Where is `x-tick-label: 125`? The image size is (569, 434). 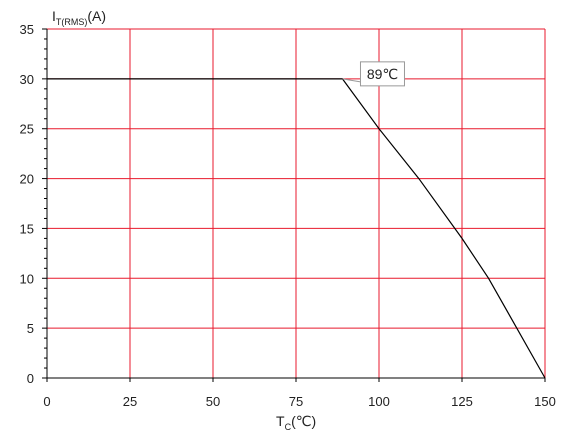
x-tick-label: 125 is located at coordinates (462, 401).